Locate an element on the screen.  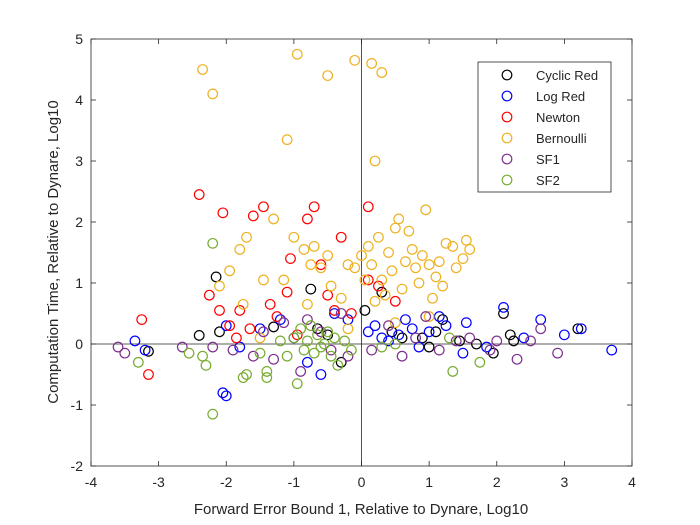
y-tick-label: 1 is located at coordinates (79, 283).